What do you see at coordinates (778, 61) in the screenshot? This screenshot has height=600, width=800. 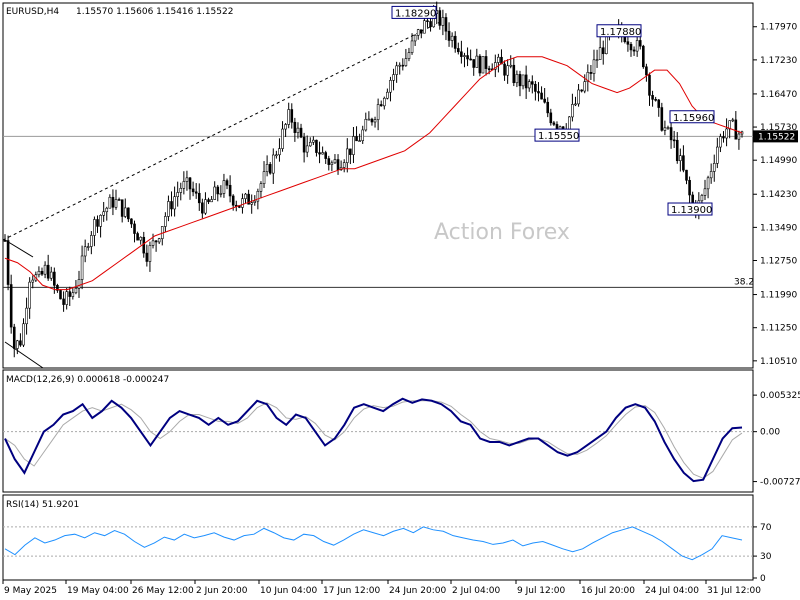 I see `price-tick-label: 1.17230` at bounding box center [778, 61].